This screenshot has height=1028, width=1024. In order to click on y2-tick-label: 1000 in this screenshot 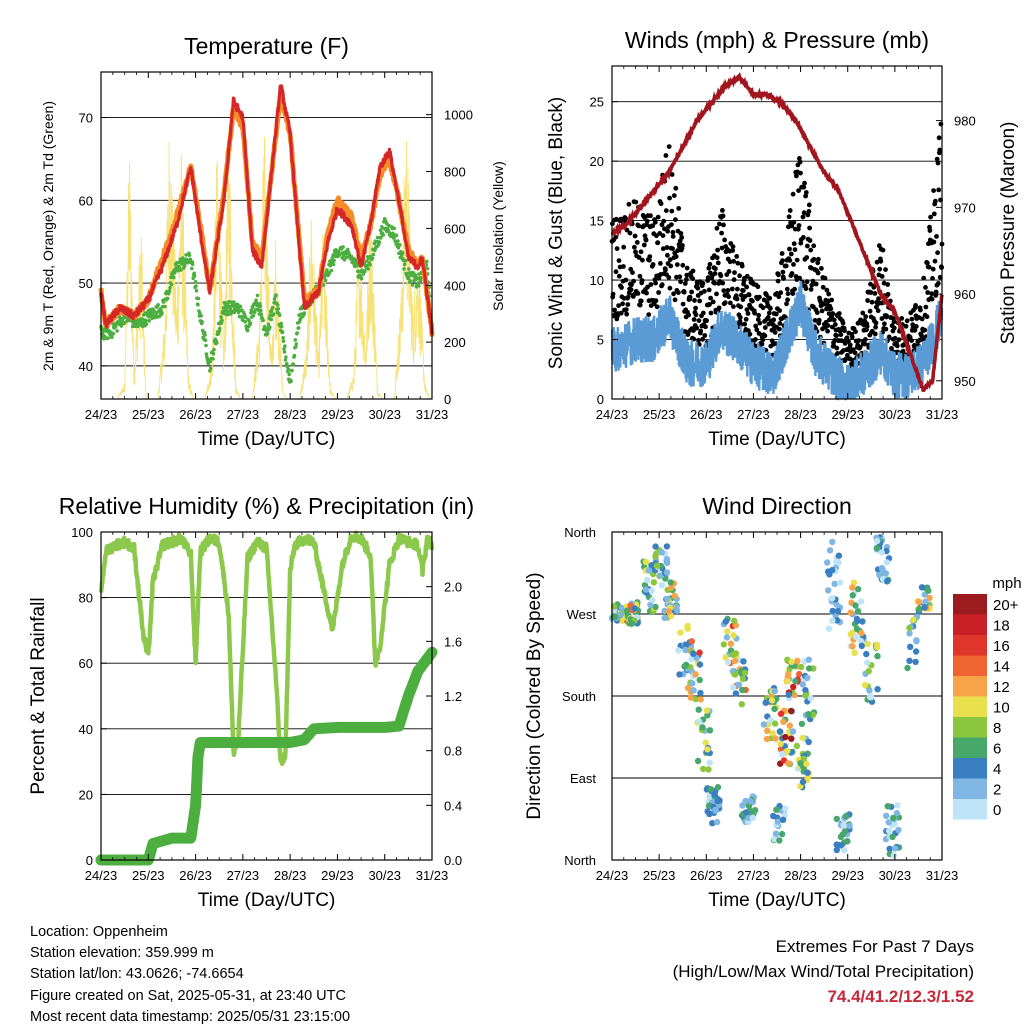, I will do `click(458, 115)`.